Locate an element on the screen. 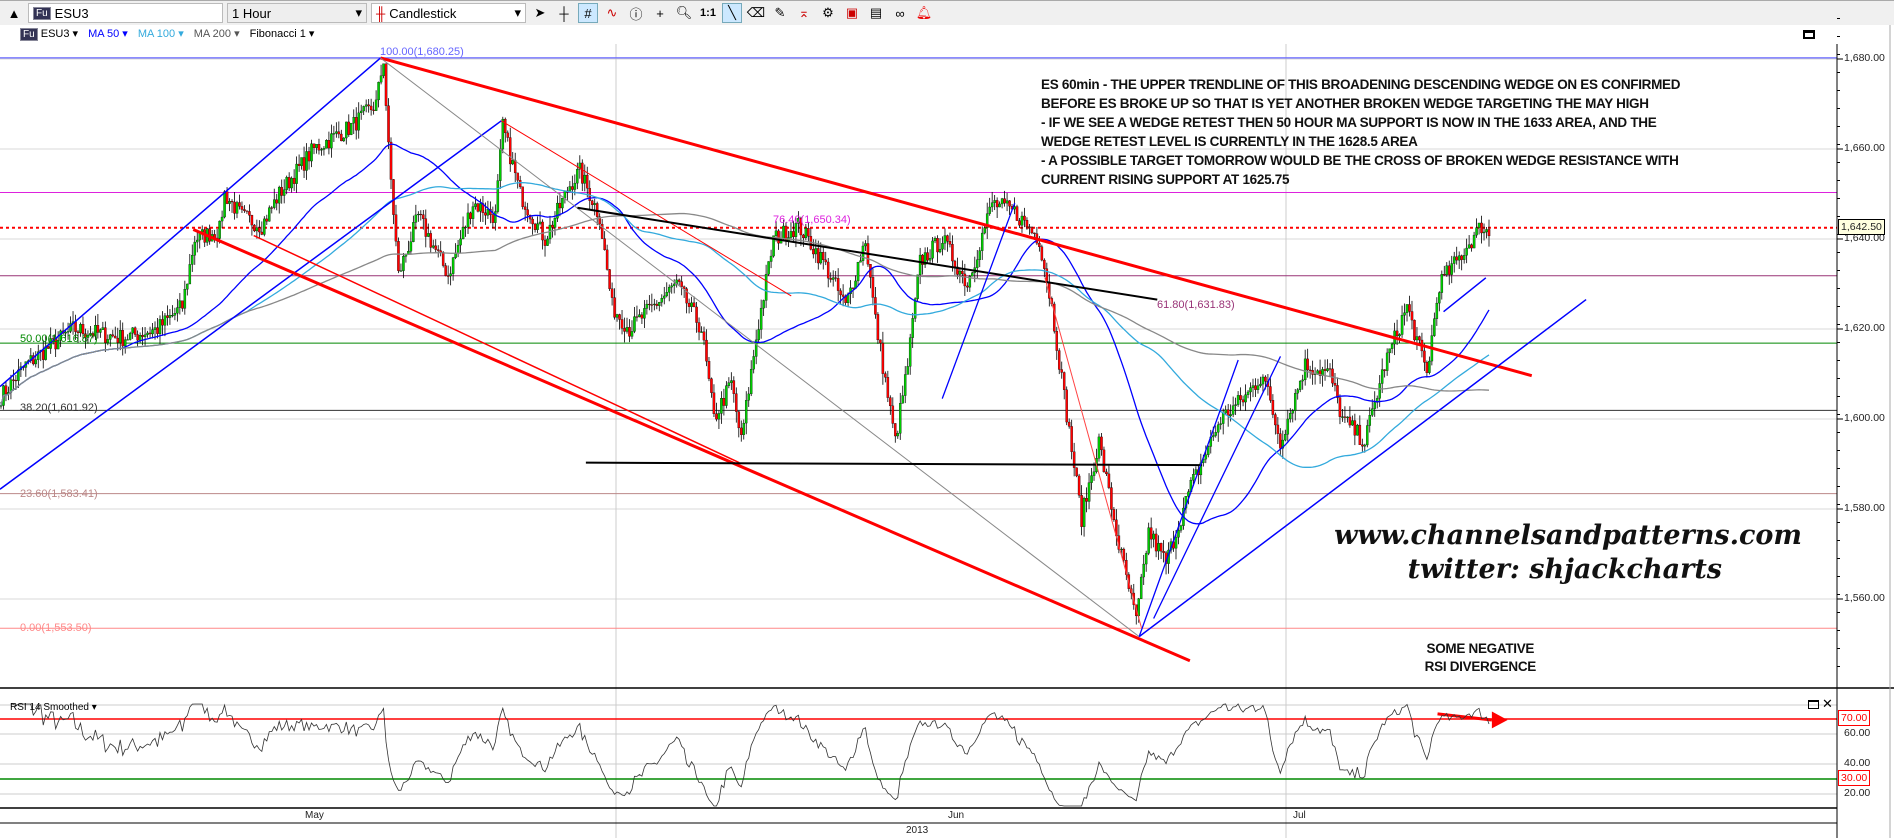 Image resolution: width=1894 pixels, height=838 pixels. eraser-icon: ⌫ is located at coordinates (756, 12).